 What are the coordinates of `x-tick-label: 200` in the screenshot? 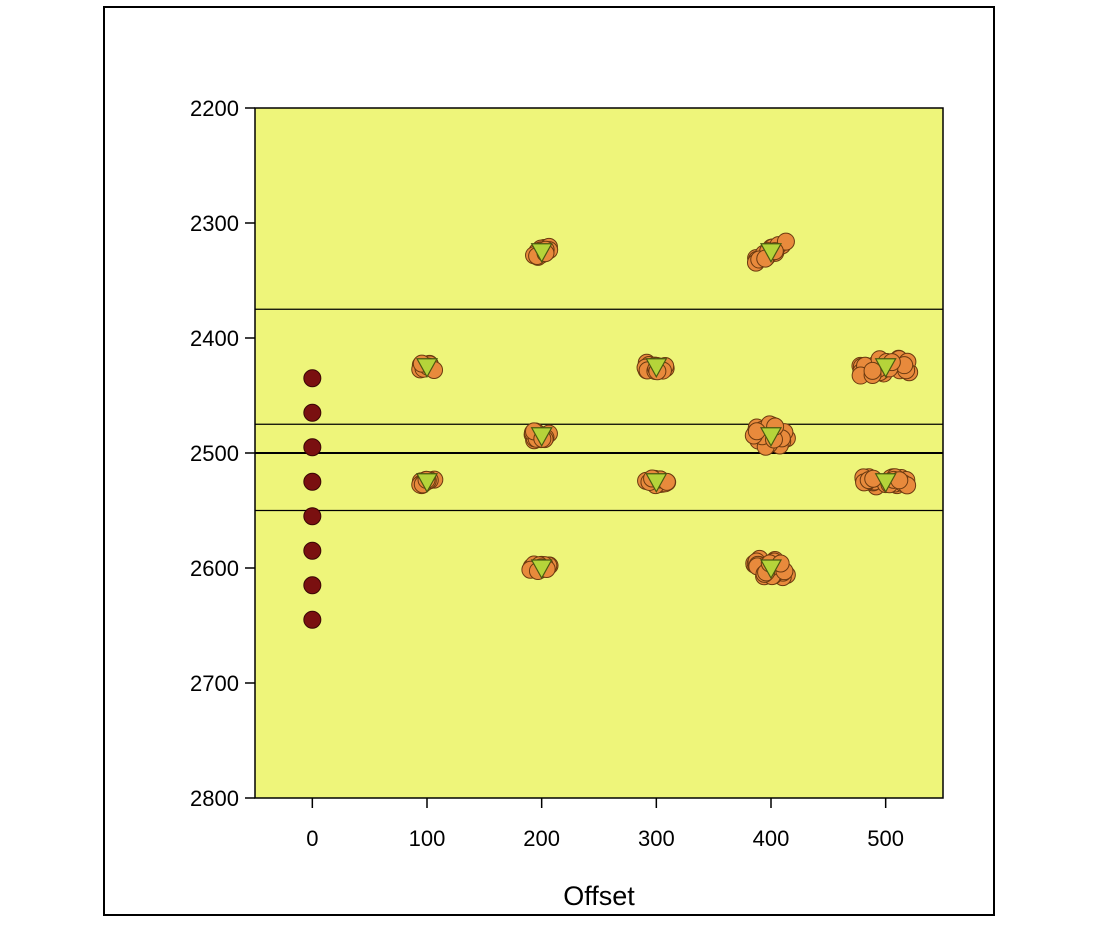 It's located at (541, 838).